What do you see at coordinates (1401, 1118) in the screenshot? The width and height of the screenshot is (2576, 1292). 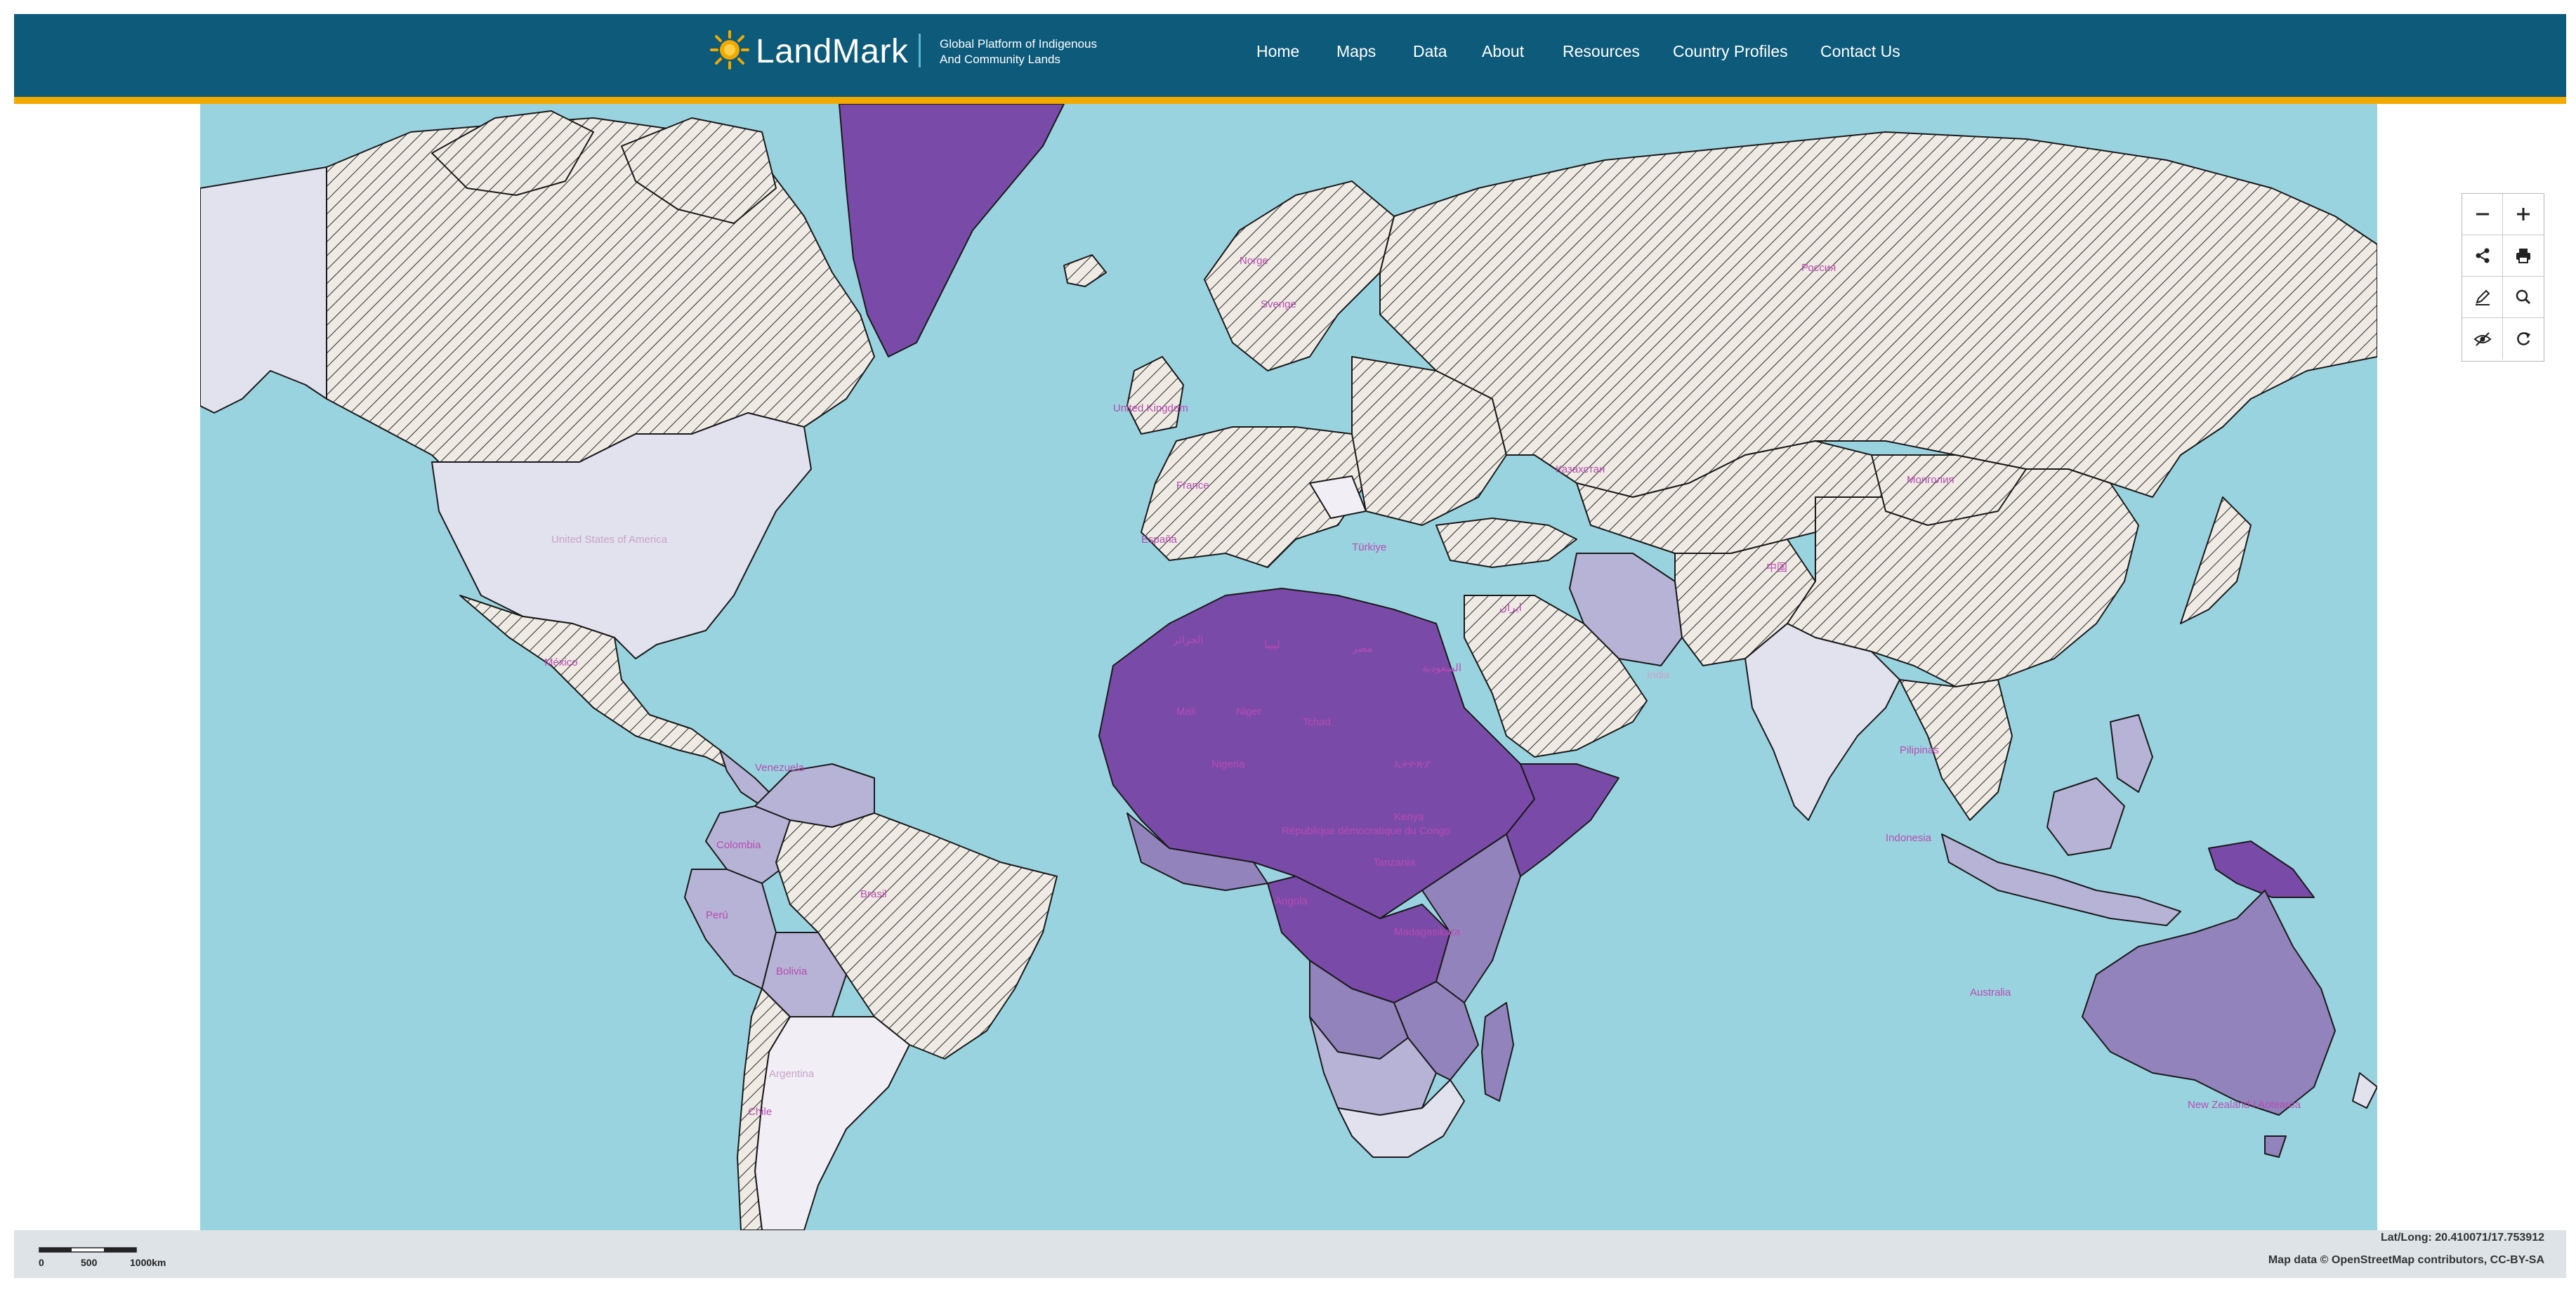 I see `south-africa` at bounding box center [1401, 1118].